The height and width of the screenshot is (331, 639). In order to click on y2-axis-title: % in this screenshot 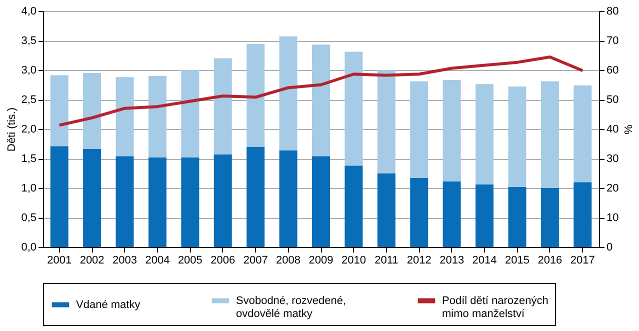, I will do `click(628, 129)`.